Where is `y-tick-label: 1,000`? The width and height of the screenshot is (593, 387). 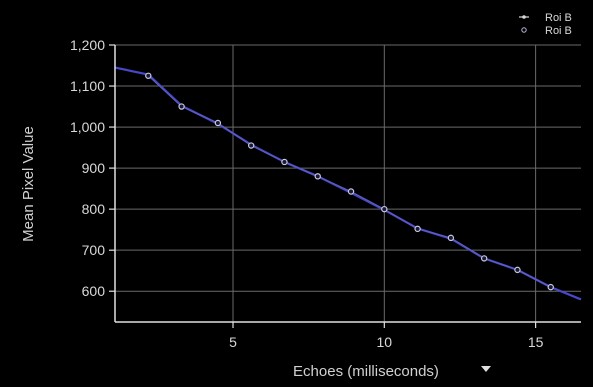 y-tick-label: 1,000 is located at coordinates (87, 127).